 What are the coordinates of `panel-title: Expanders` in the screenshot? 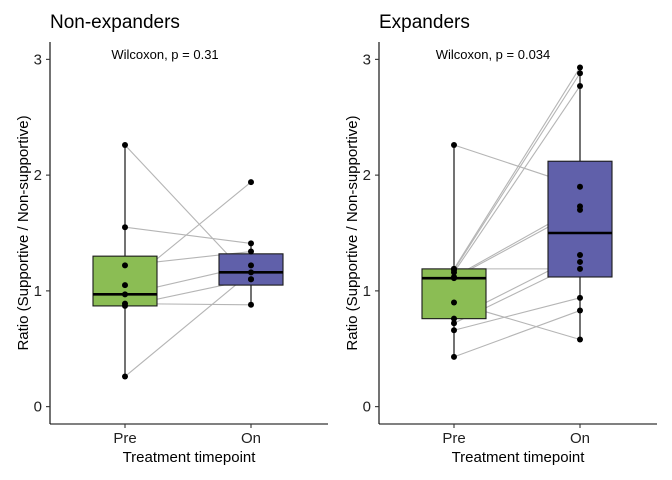 It's located at (424, 22).